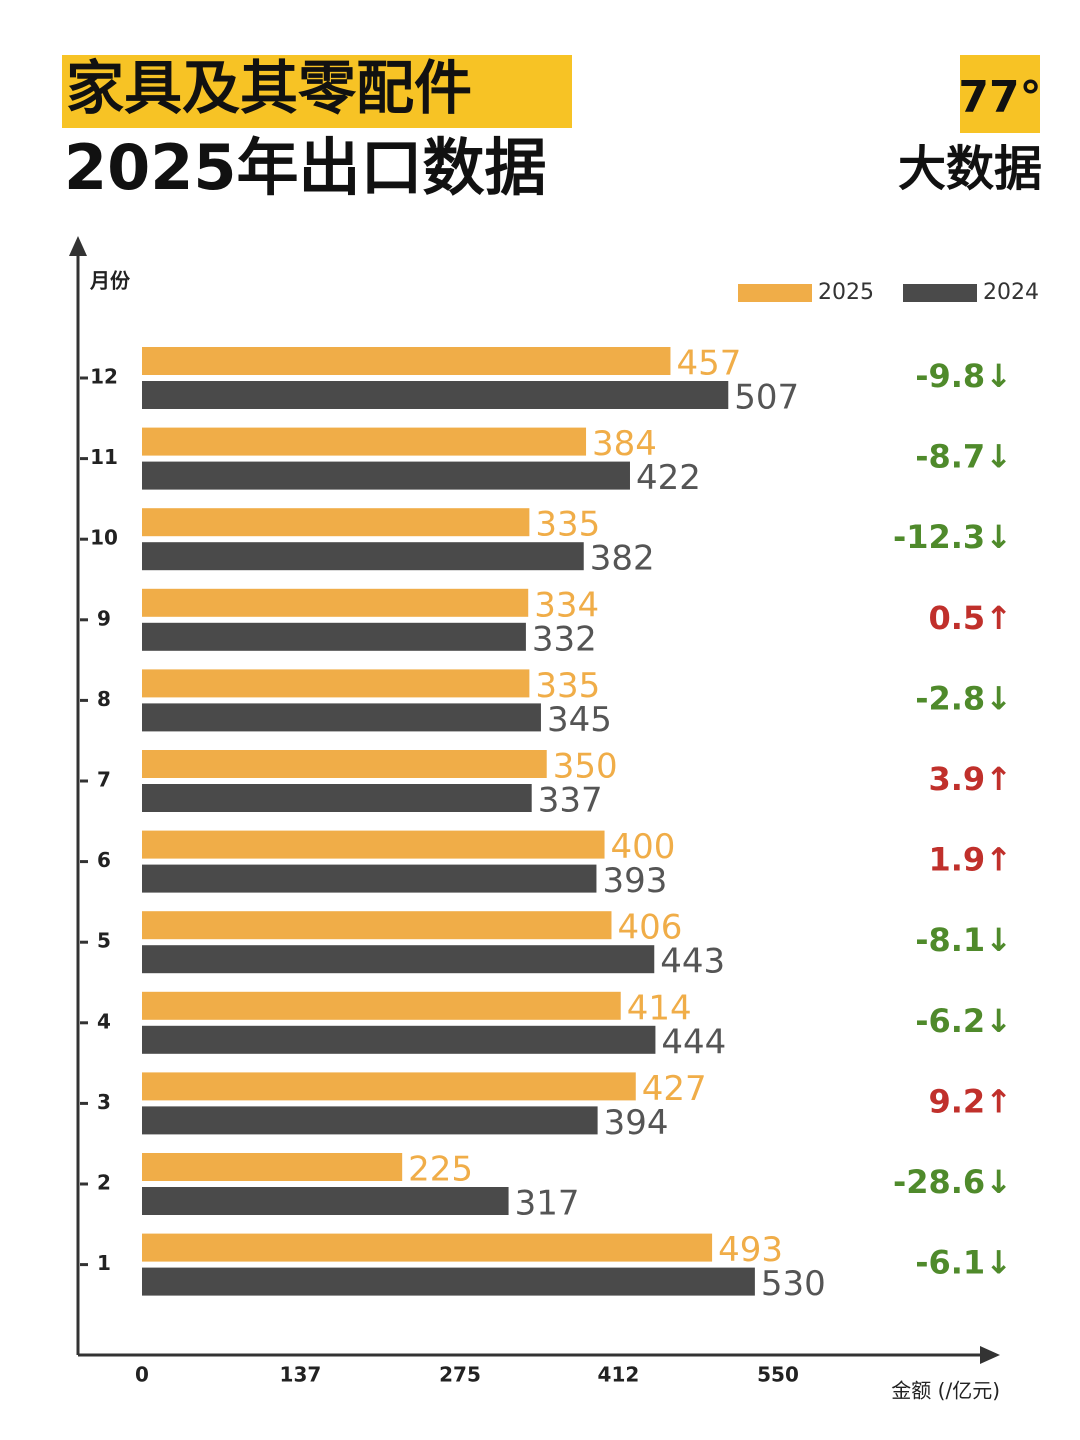  Describe the element at coordinates (846, 292) in the screenshot. I see `legend-label: 2025` at that location.